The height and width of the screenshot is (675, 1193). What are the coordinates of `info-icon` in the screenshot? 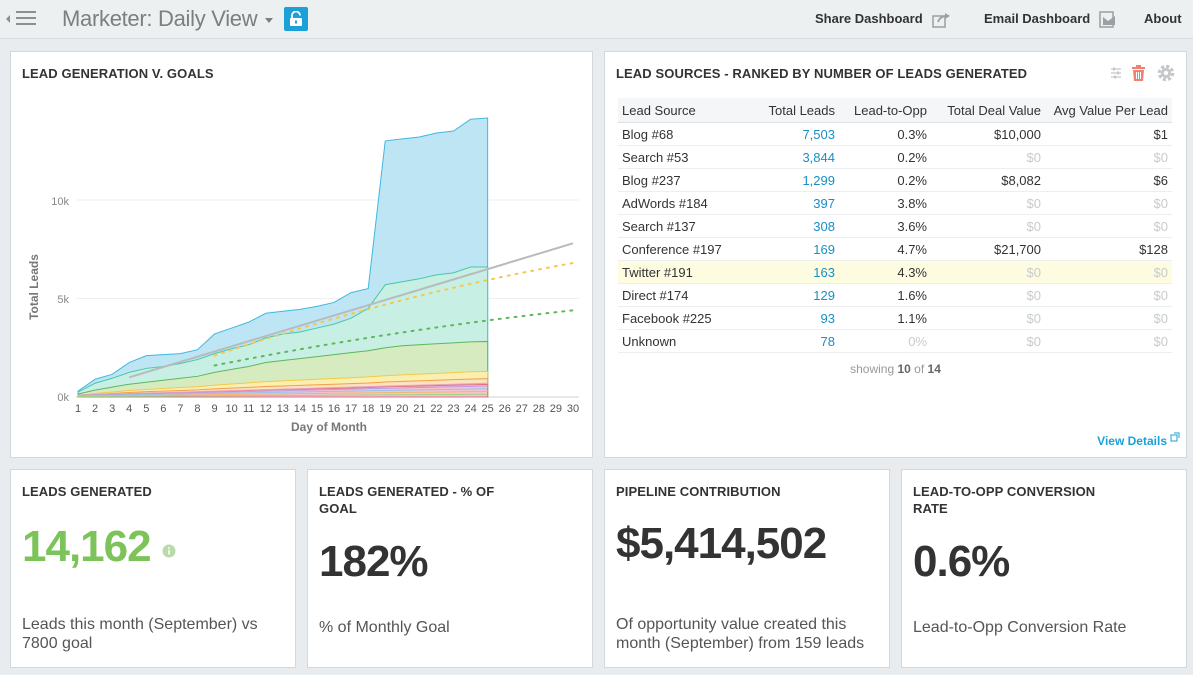 It's located at (169, 551).